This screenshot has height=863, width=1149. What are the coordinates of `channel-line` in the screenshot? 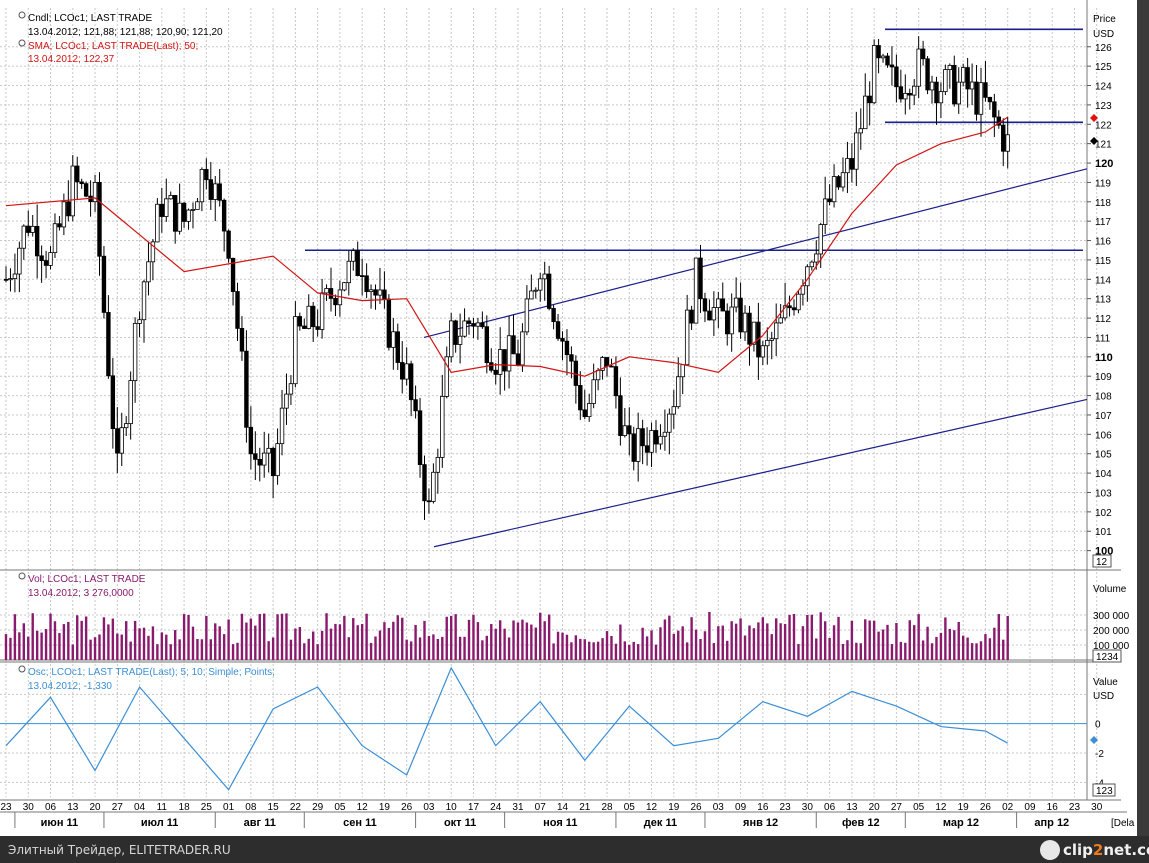 It's located at (760, 473).